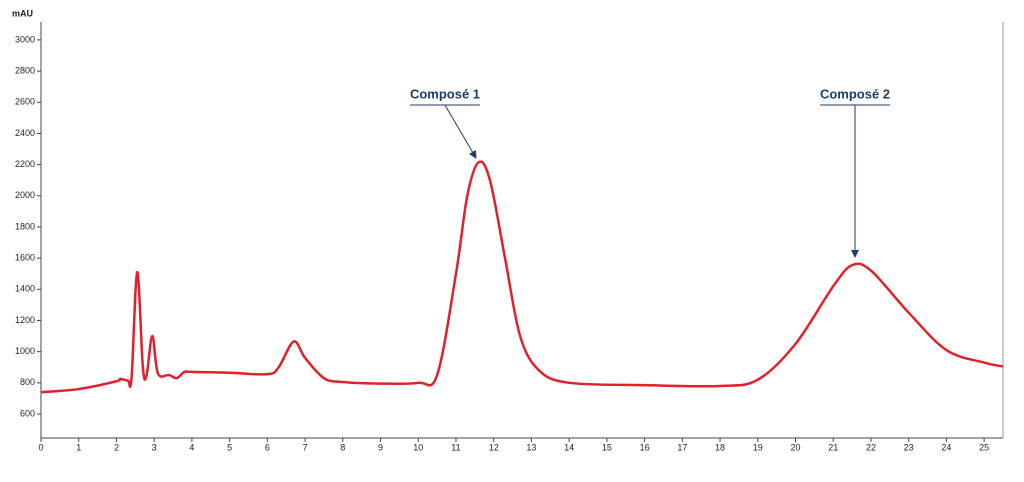  I want to click on x-tick-label: 7, so click(305, 447).